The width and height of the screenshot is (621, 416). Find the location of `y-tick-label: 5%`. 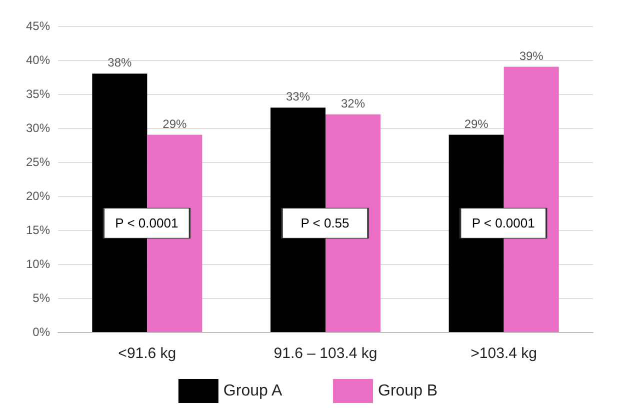

y-tick-label: 5% is located at coordinates (41, 298).